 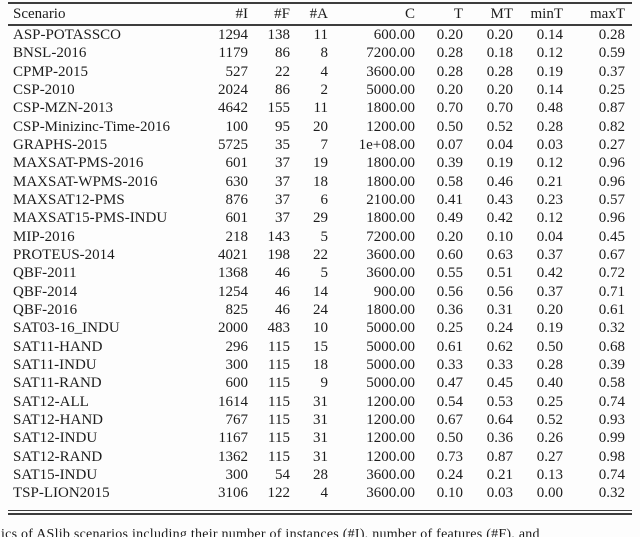 What do you see at coordinates (549, 254) in the screenshot?
I see `value-cell: 0.37` at bounding box center [549, 254].